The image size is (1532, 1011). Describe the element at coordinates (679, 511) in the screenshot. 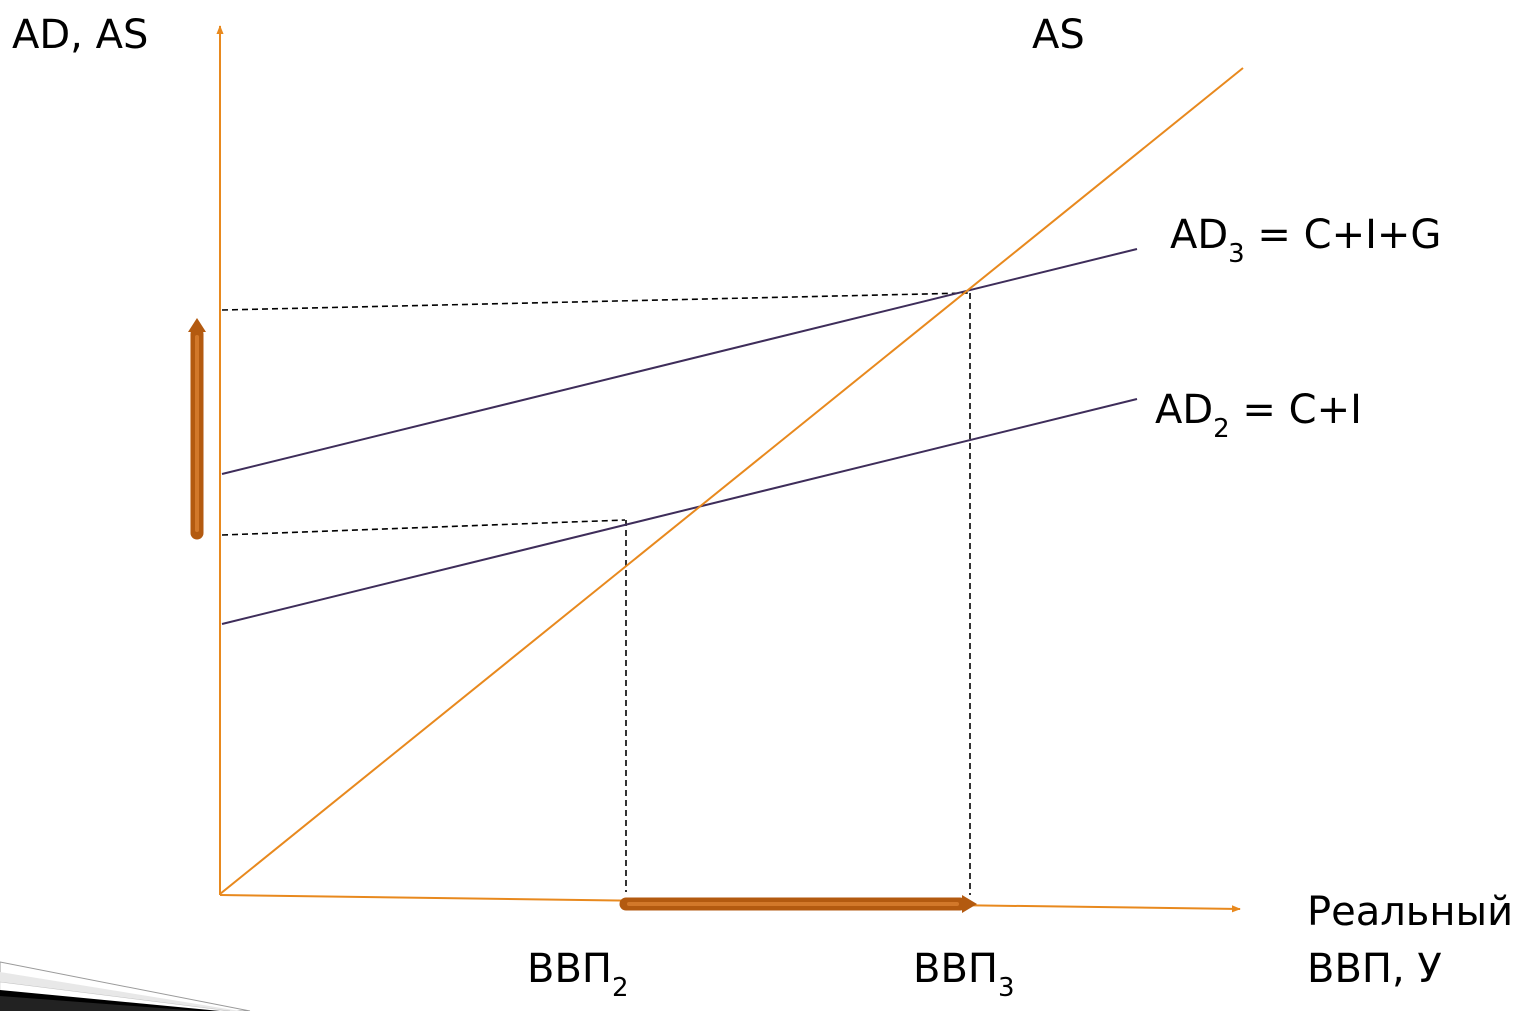

I see `ad2-line` at that location.